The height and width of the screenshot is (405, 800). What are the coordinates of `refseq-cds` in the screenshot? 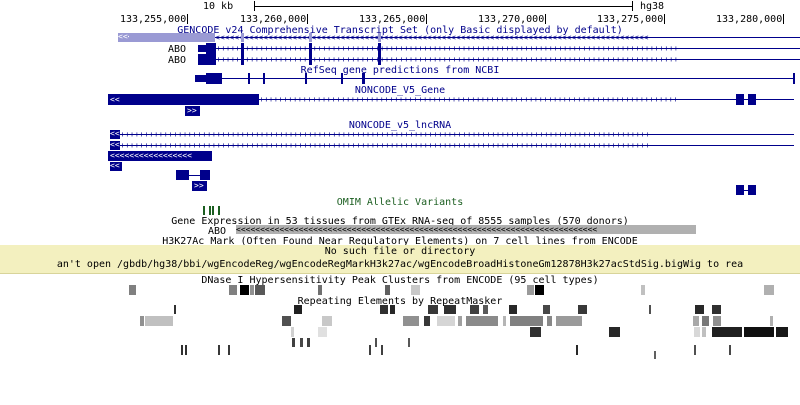 It's located at (214, 78).